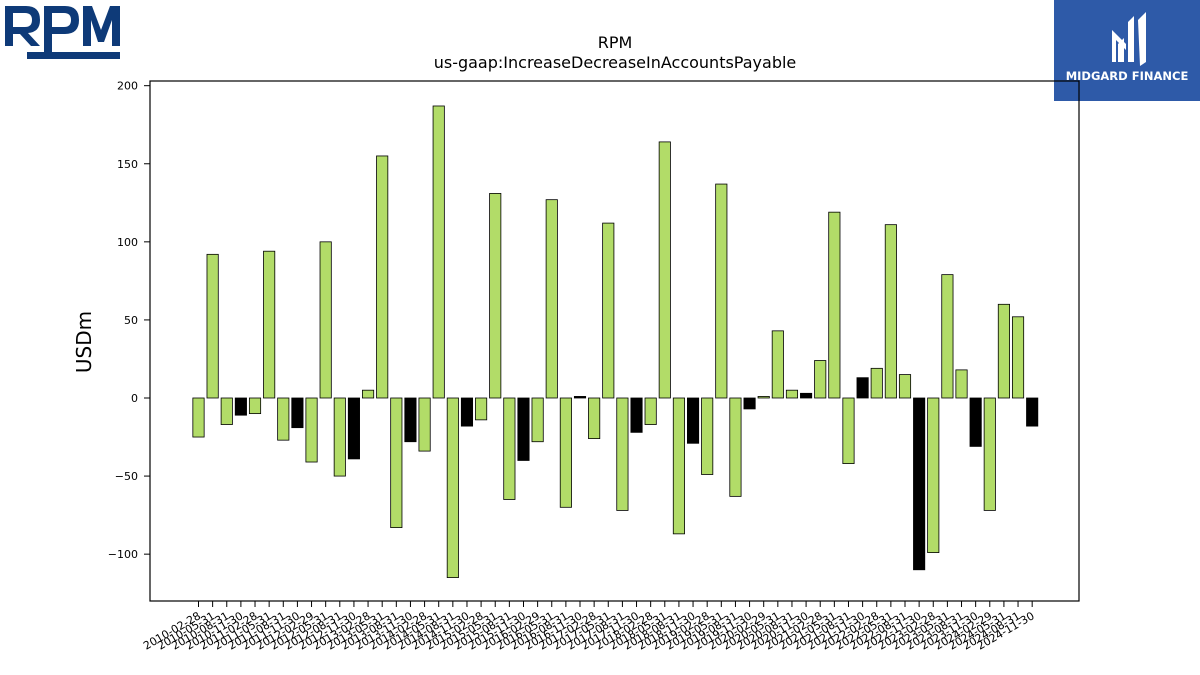 This screenshot has width=1200, height=675. Describe the element at coordinates (1127, 76) in the screenshot. I see `brand-name: MIDGARD FINANCE` at that location.